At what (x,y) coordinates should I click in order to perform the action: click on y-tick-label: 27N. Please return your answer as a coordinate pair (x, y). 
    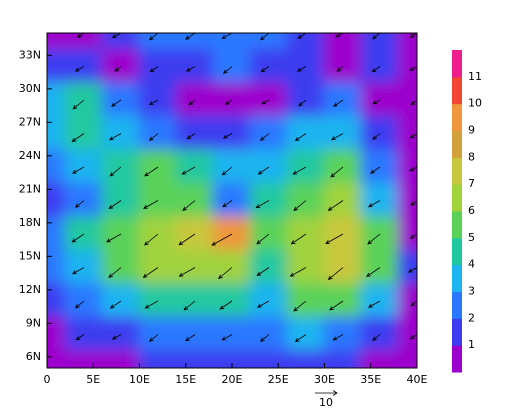
    Looking at the image, I should click on (30, 121).